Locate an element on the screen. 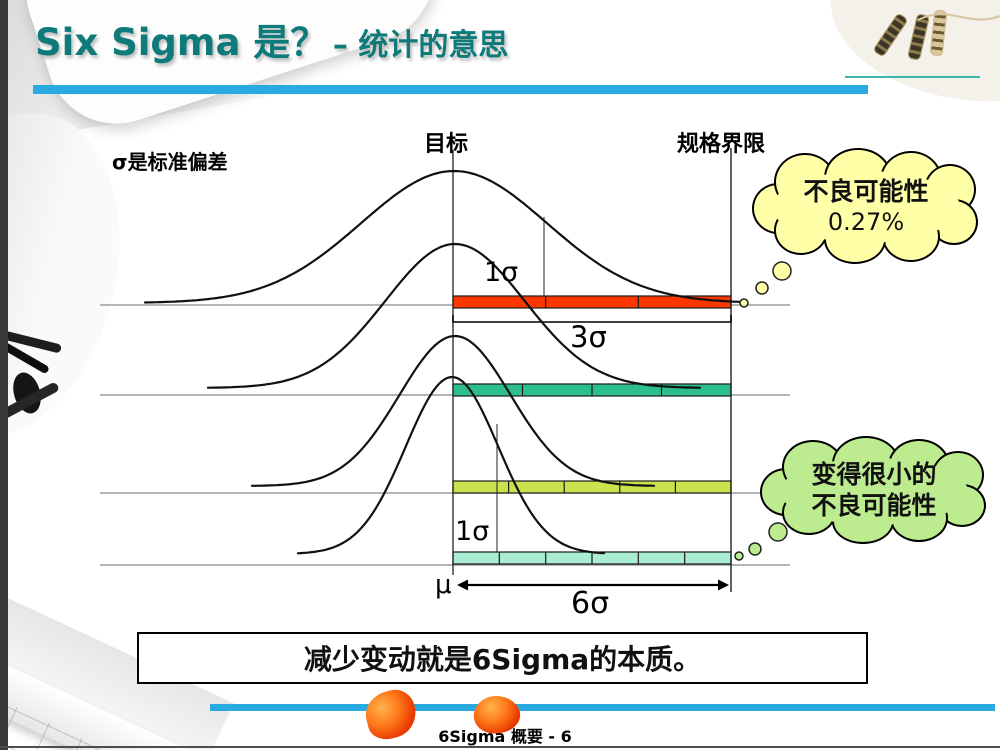 The image size is (1000, 750). defect-probability-cloud: 不良可能性 0.27% is located at coordinates (866, 206).